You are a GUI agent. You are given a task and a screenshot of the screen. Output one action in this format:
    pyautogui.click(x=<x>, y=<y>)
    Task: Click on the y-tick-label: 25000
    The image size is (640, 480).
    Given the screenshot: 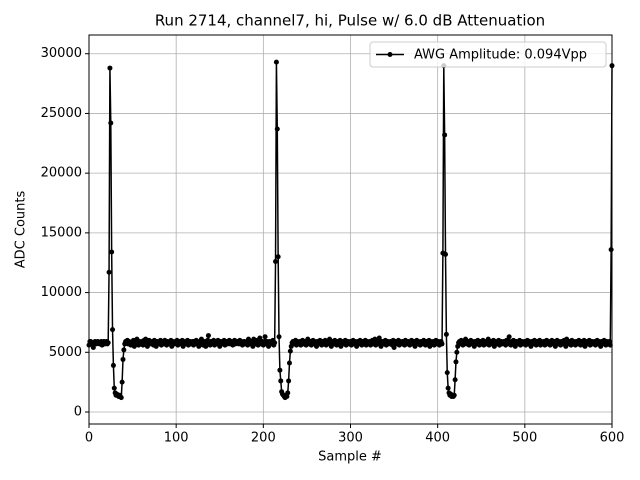 What is the action you would take?
    pyautogui.click(x=61, y=113)
    